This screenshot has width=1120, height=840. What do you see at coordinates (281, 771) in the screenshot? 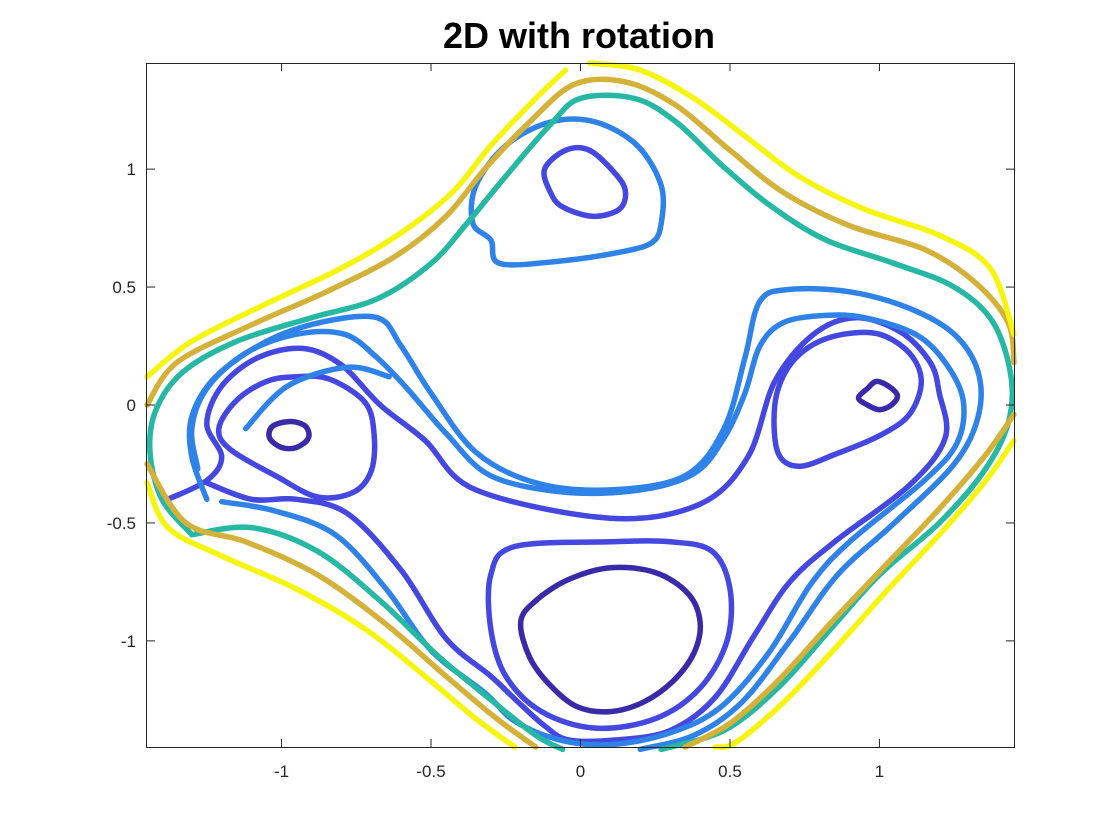
I see `x-tick-label-0: -1` at bounding box center [281, 771].